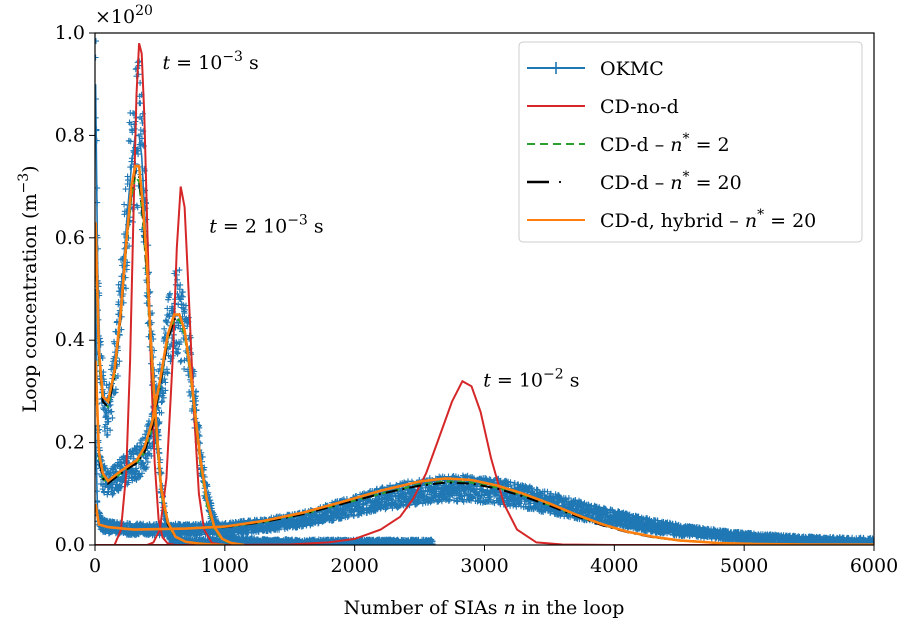  Describe the element at coordinates (595, 69) in the screenshot. I see `legend-entry: OKMC` at that location.